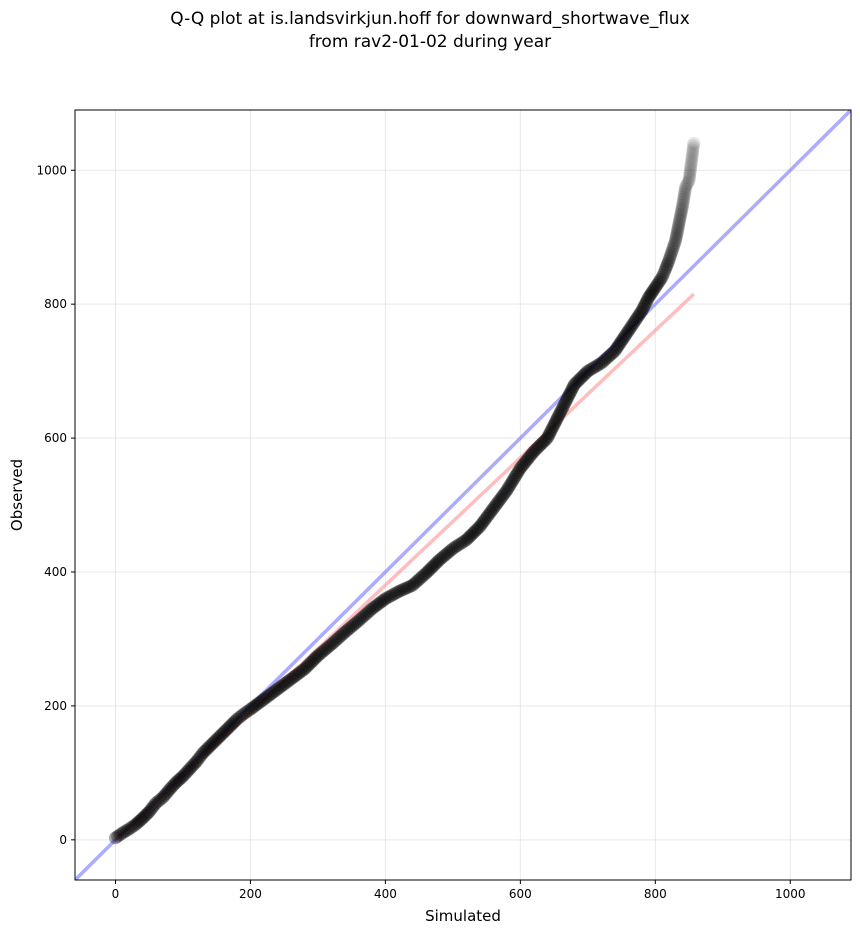 The width and height of the screenshot is (860, 934). What do you see at coordinates (17, 495) in the screenshot?
I see `y-axis-label: Observed` at bounding box center [17, 495].